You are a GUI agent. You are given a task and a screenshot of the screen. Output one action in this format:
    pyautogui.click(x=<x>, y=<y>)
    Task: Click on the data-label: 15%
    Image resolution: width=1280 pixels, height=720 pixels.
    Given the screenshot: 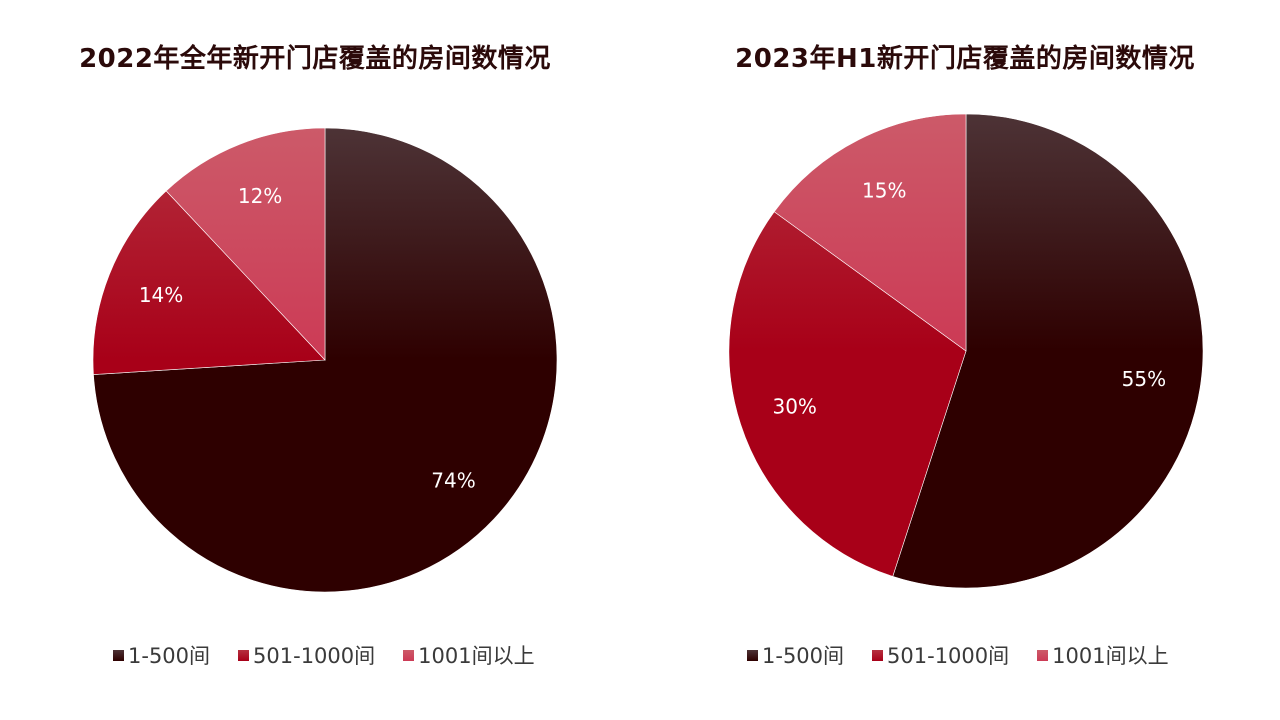 What is the action you would take?
    pyautogui.click(x=884, y=191)
    